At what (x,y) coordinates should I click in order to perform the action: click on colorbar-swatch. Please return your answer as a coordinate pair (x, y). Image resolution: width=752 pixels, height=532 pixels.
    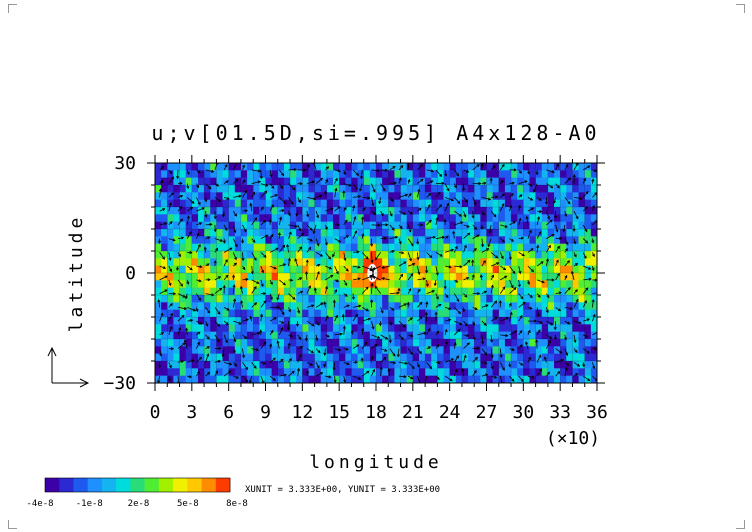
    Looking at the image, I should click on (109, 485).